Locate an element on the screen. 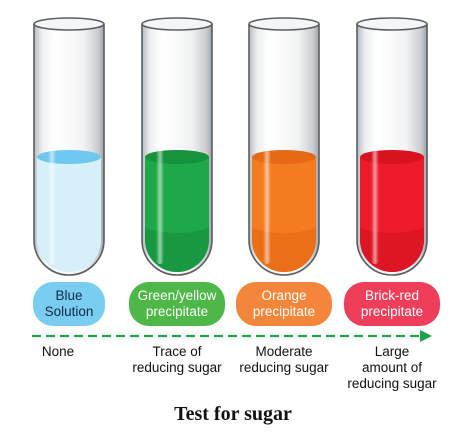  result-text: Large is located at coordinates (392, 351).